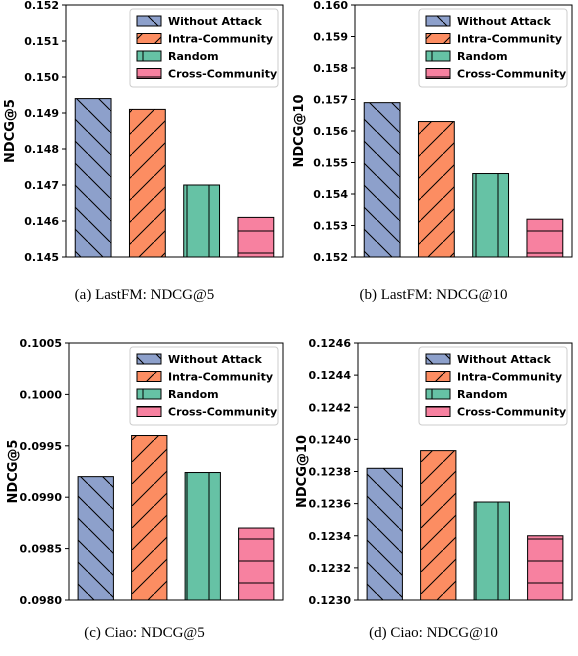  Describe the element at coordinates (41, 149) in the screenshot. I see `y-tick-label: 0.148` at that location.